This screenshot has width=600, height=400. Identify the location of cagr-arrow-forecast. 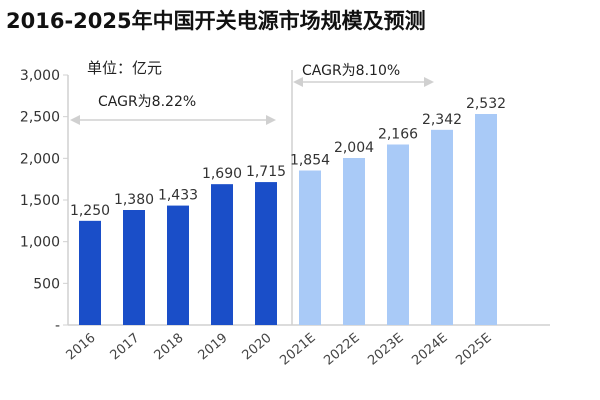
(363, 82).